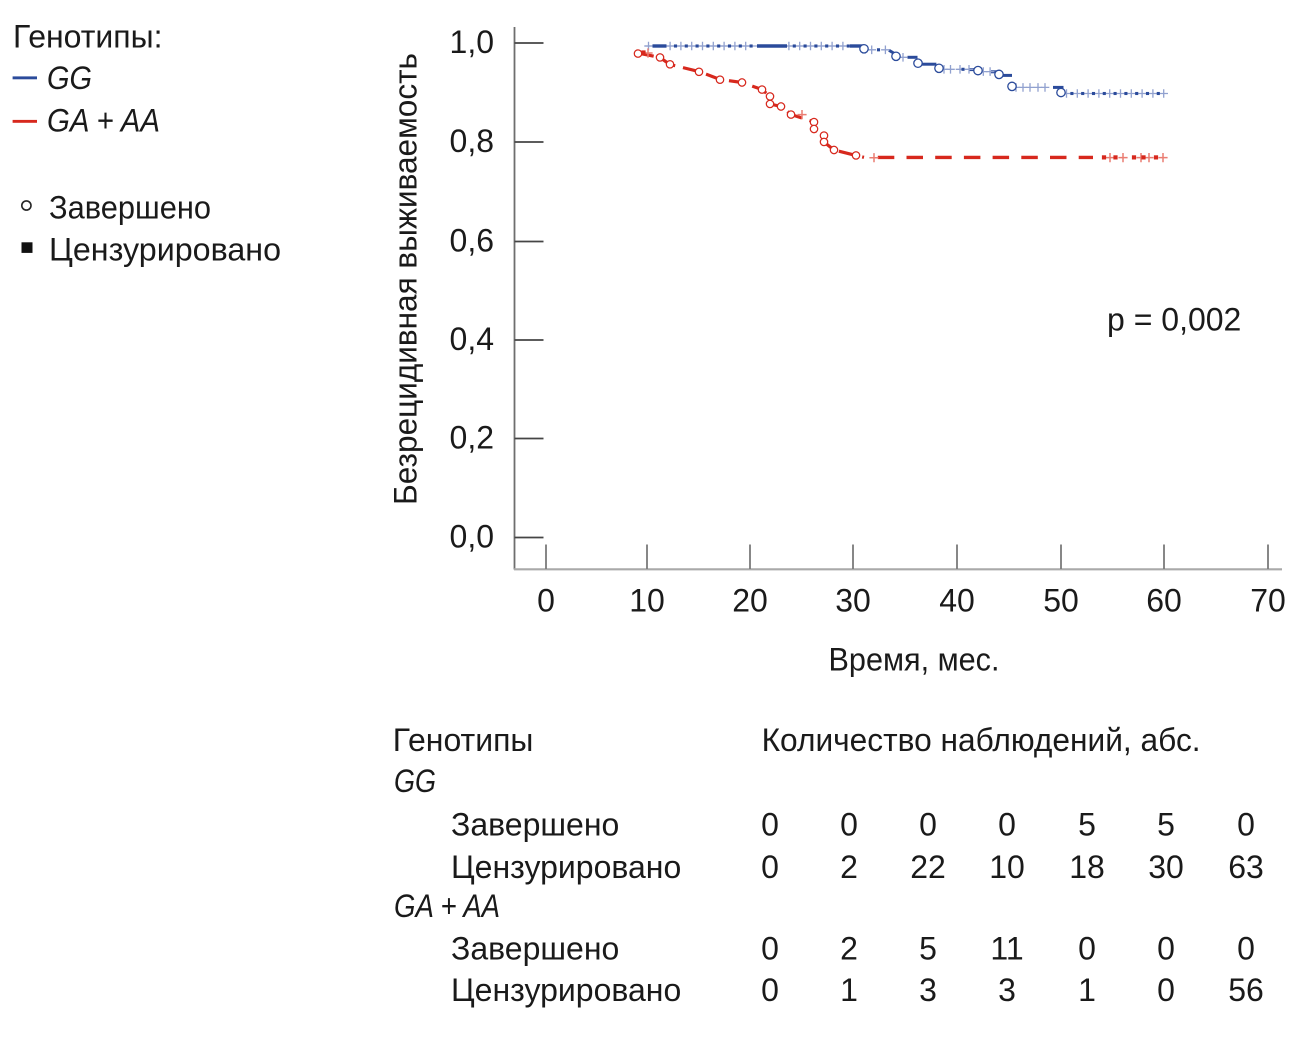 The image size is (1307, 1040). What do you see at coordinates (928, 867) in the screenshot?
I see `svg-text: 22` at bounding box center [928, 867].